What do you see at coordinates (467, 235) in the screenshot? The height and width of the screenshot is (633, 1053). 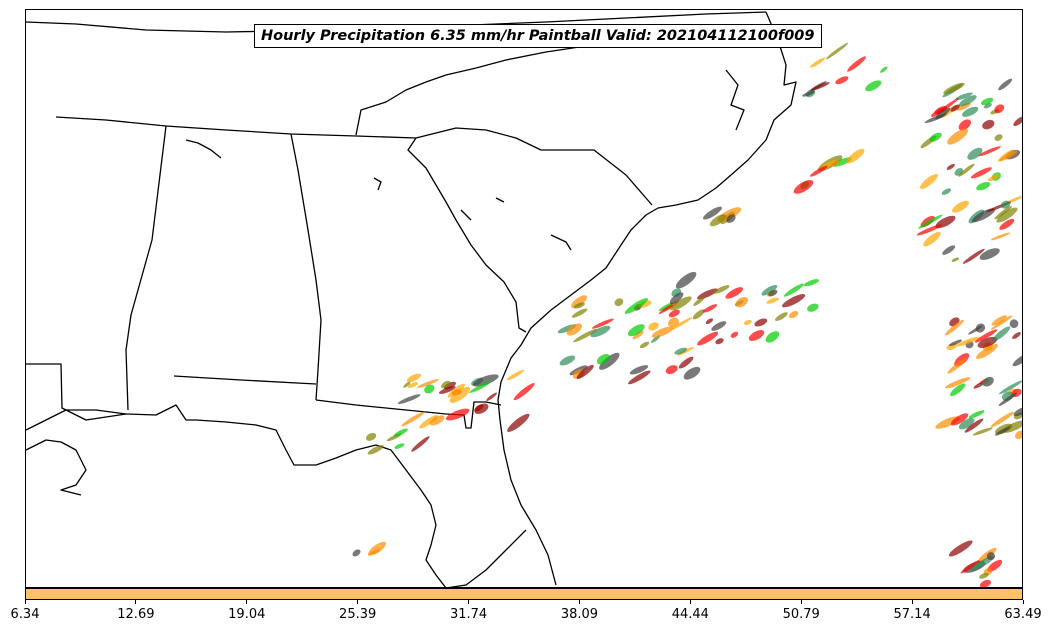 I see `sc-border` at bounding box center [467, 235].